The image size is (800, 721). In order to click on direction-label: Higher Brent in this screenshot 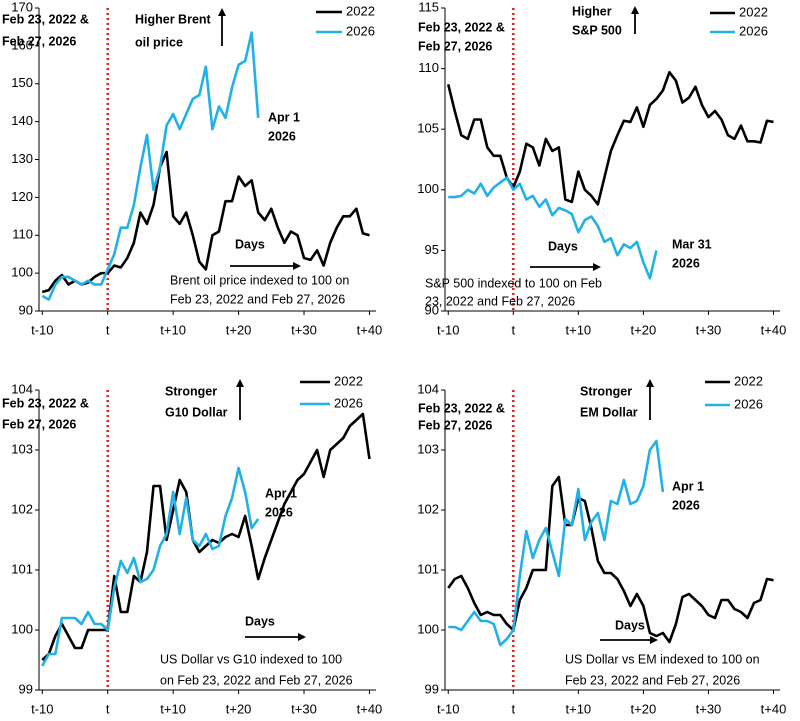, I will do `click(173, 19)`.